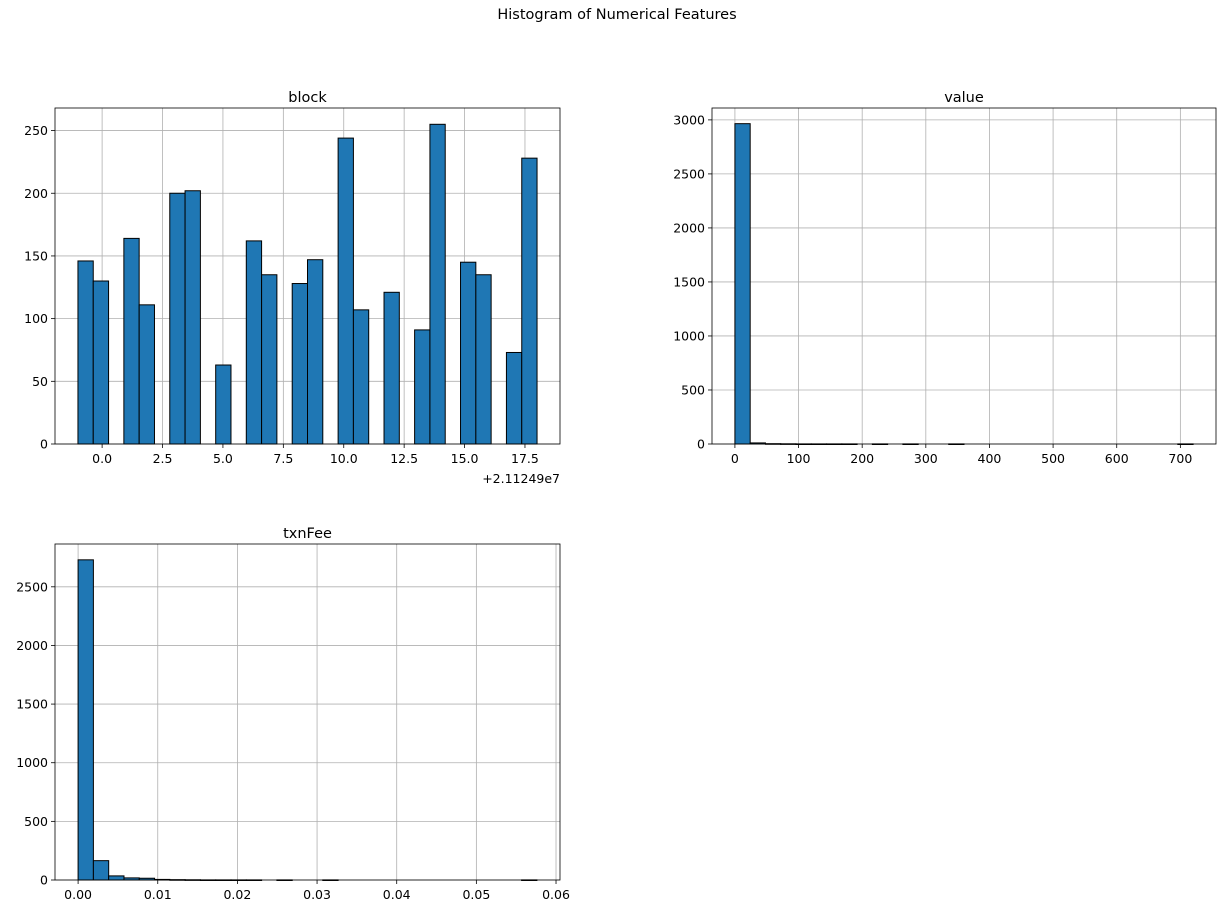 Image resolution: width=1227 pixels, height=913 pixels. Describe the element at coordinates (476, 894) in the screenshot. I see `x-tick-label: 0.05` at that location.